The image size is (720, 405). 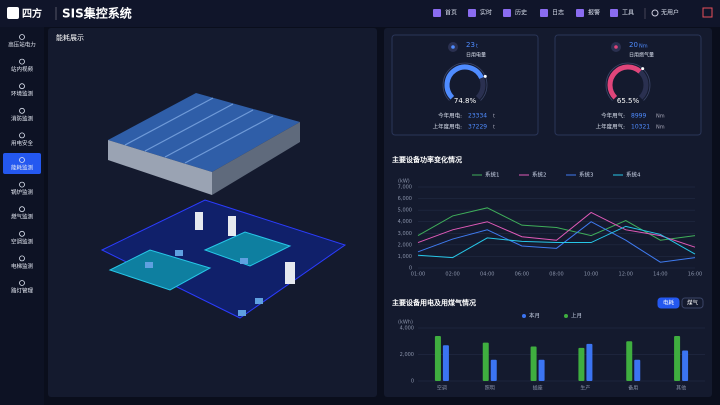 What do you see at coordinates (655, 13) in the screenshot?
I see `user-icon` at bounding box center [655, 13].